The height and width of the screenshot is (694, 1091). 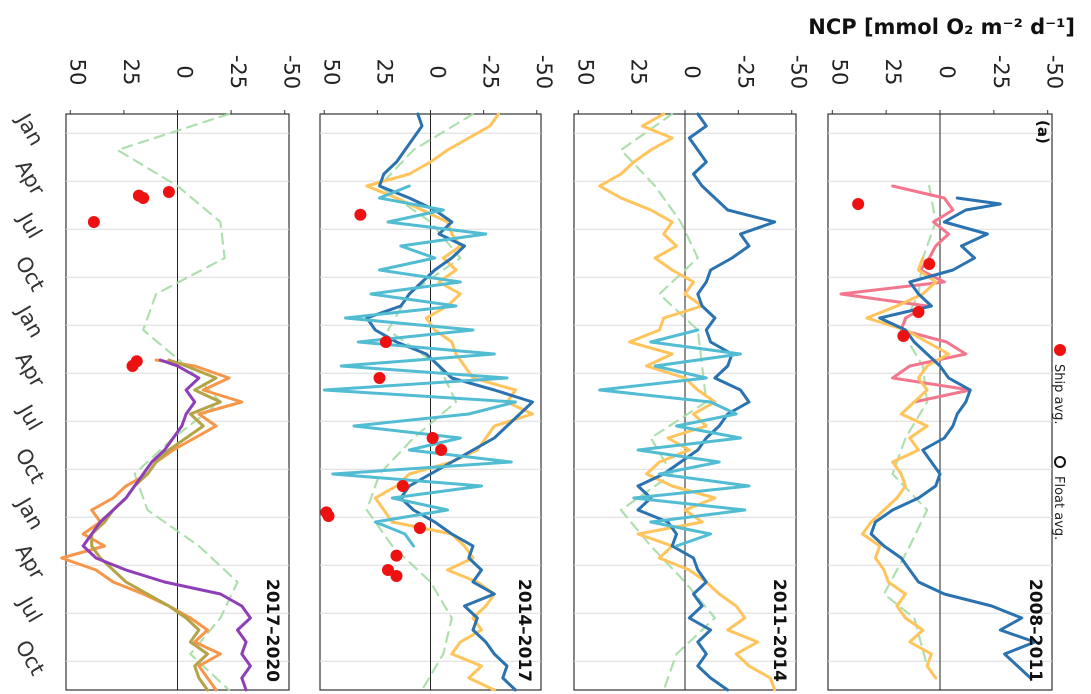 I want to click on period-label: 2014–2017, so click(x=524, y=630).